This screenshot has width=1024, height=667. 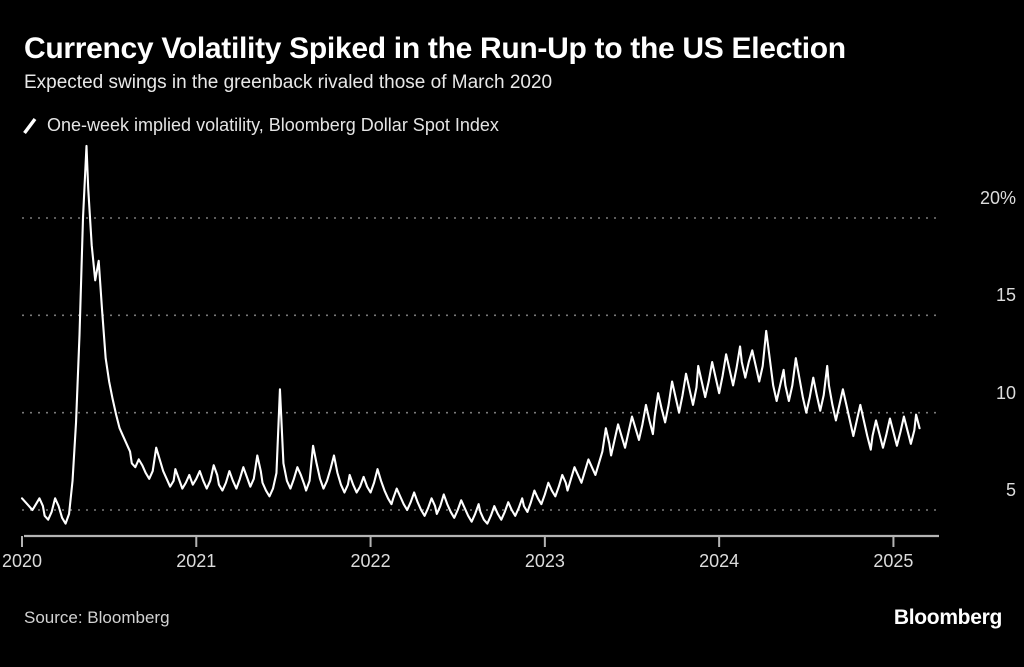 What do you see at coordinates (1010, 490) in the screenshot?
I see `y-axis-tick-label: 5` at bounding box center [1010, 490].